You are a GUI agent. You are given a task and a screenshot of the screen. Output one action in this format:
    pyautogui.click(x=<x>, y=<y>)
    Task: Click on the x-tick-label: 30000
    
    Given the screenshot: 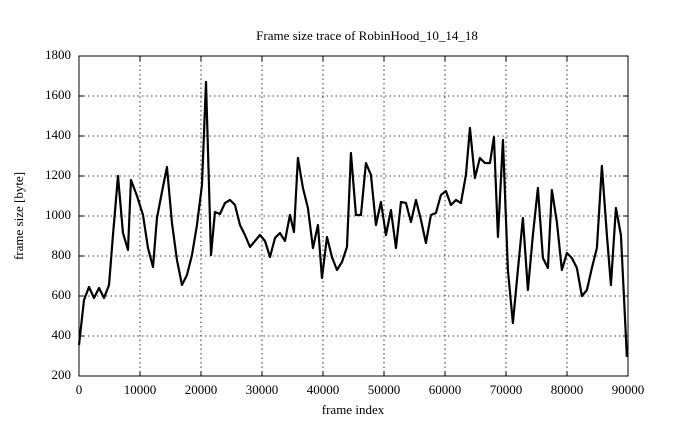 What is the action you would take?
    pyautogui.click(x=262, y=389)
    